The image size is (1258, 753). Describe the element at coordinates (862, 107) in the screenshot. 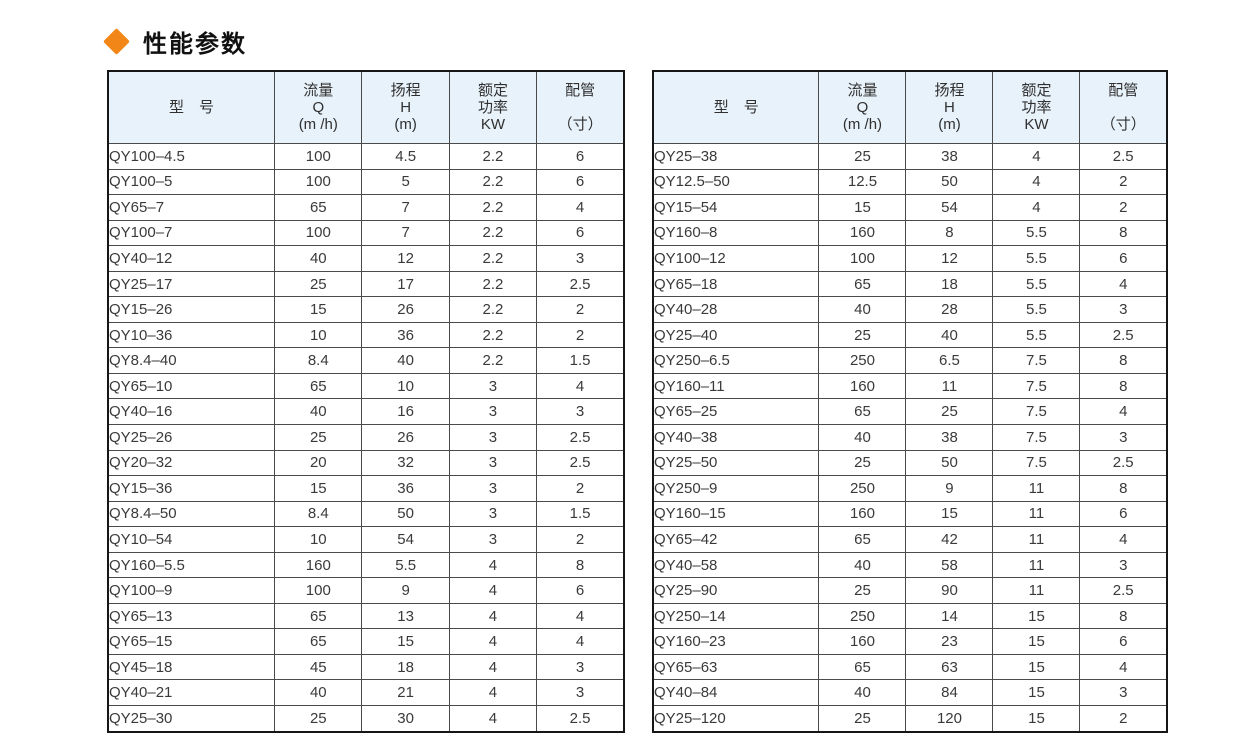

I see `column-header-line: Q` at that location.